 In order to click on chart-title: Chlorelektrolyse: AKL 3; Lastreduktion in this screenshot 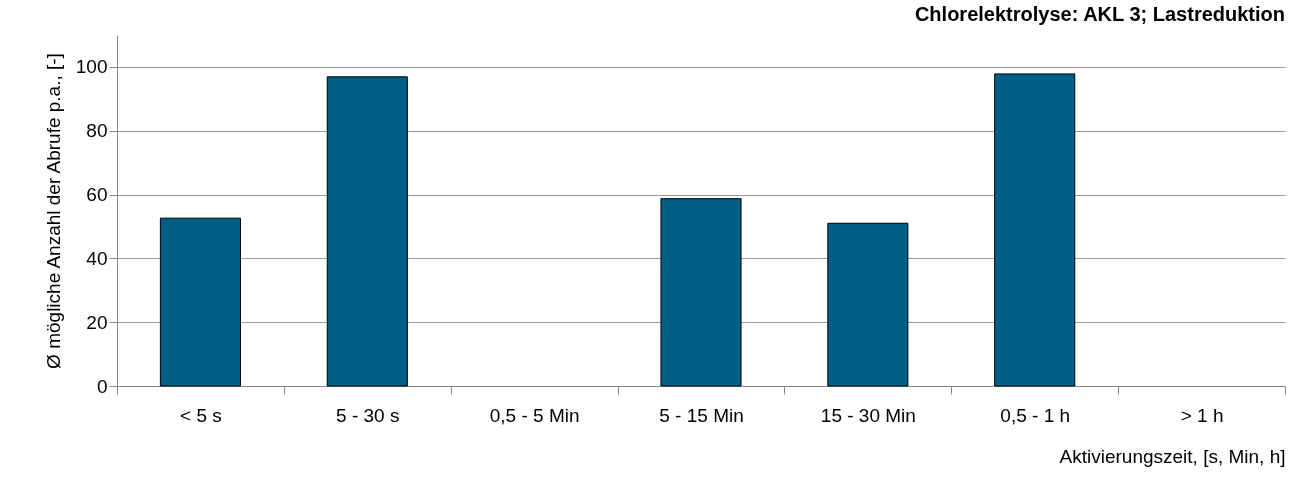, I will do `click(1099, 14)`.